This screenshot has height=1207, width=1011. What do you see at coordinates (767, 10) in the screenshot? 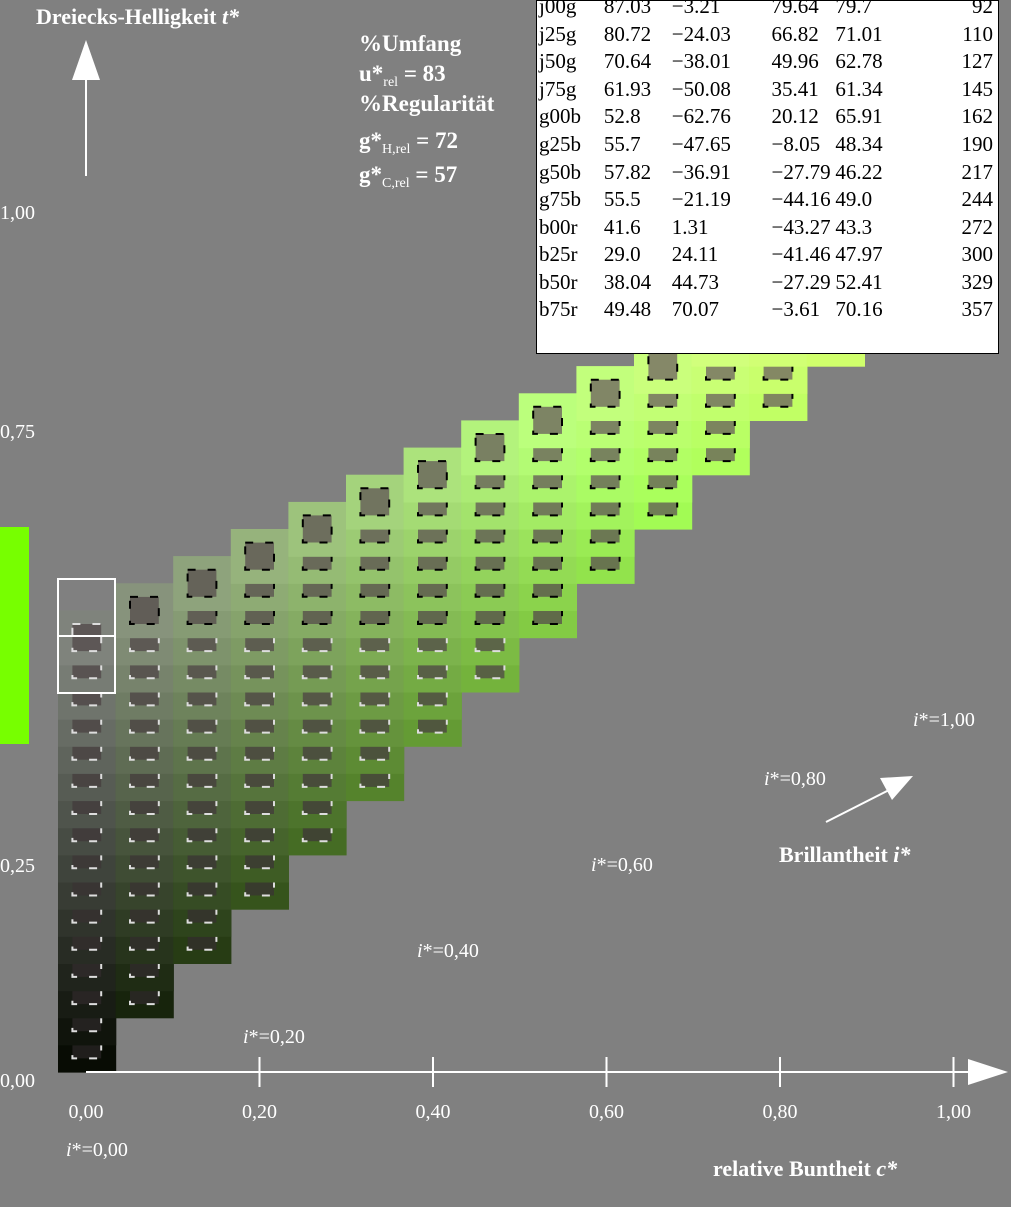
I see `table-row: j00g 87.03 −3.21 79.64 79.7 92` at bounding box center [767, 10].